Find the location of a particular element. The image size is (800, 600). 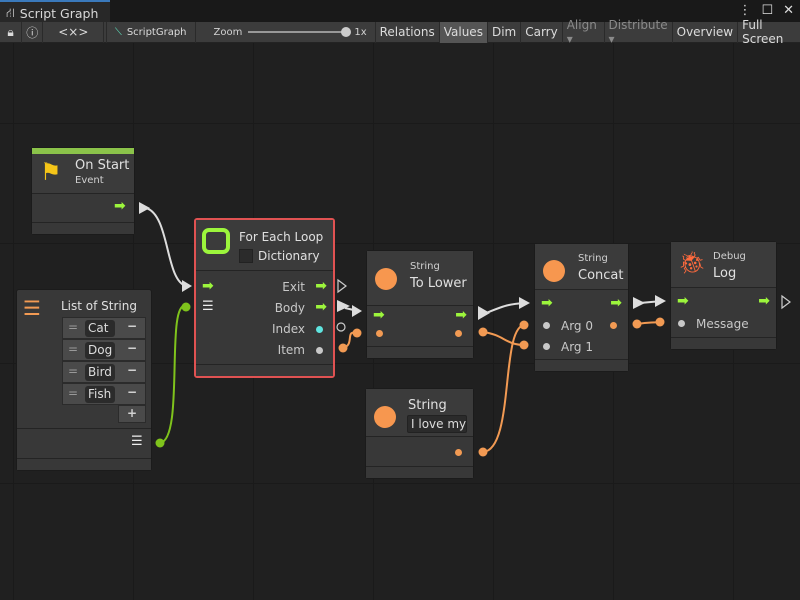

list-icon: ☰ is located at coordinates (32, 308).